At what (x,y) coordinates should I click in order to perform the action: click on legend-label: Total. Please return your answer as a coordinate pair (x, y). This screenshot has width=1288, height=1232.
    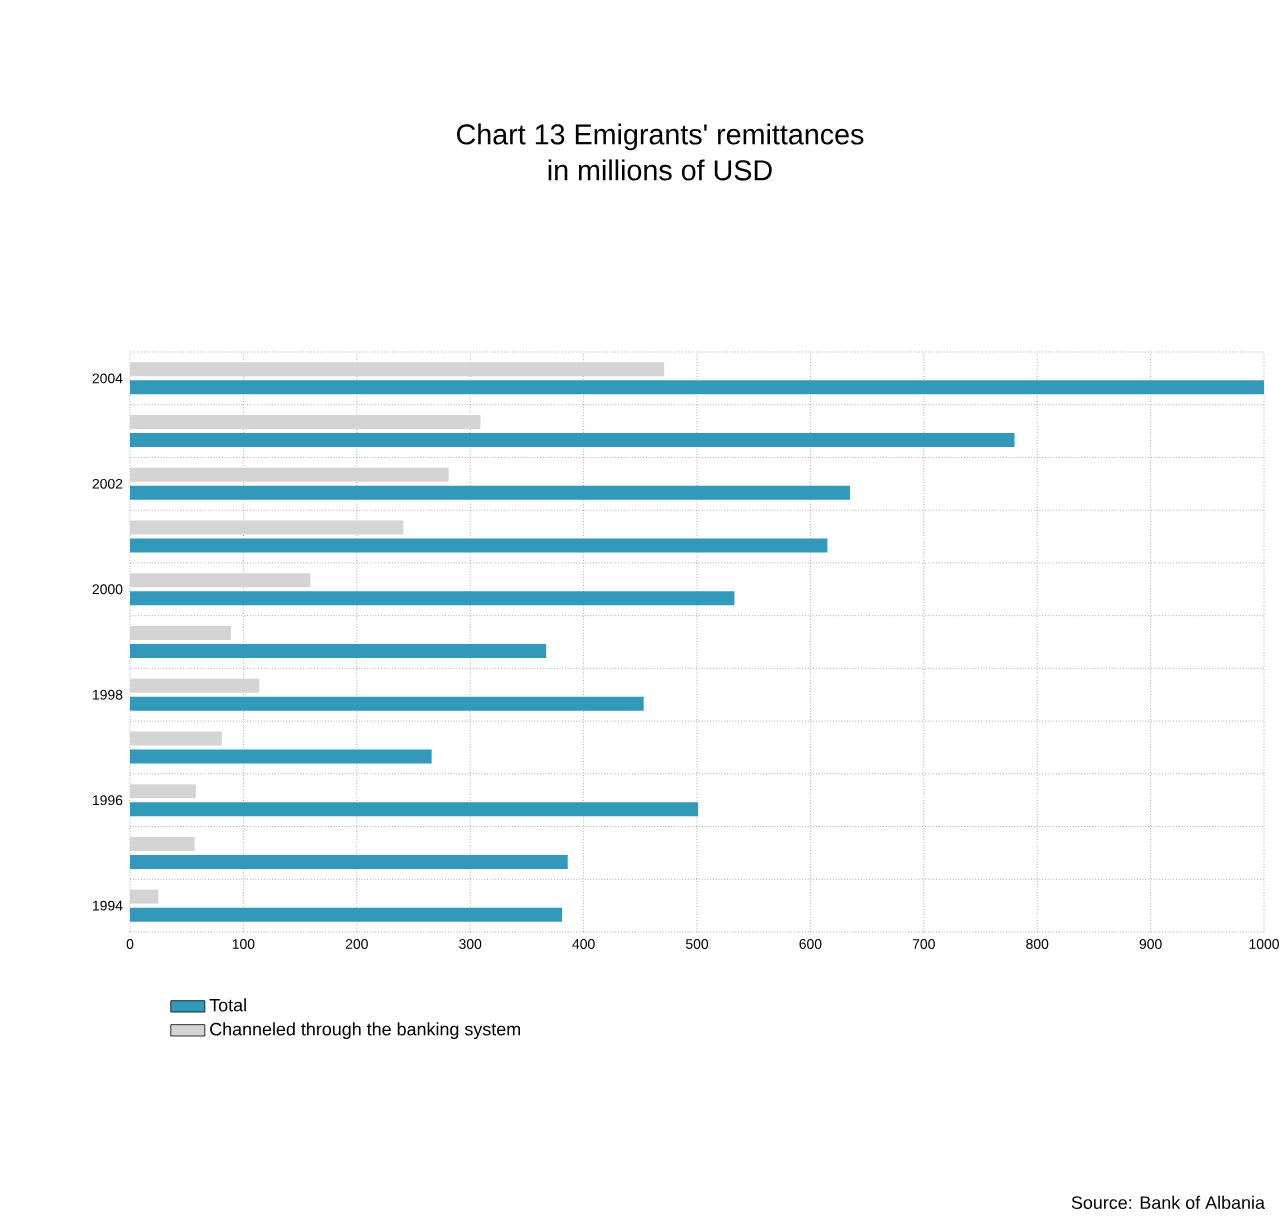
    Looking at the image, I should click on (227, 1005).